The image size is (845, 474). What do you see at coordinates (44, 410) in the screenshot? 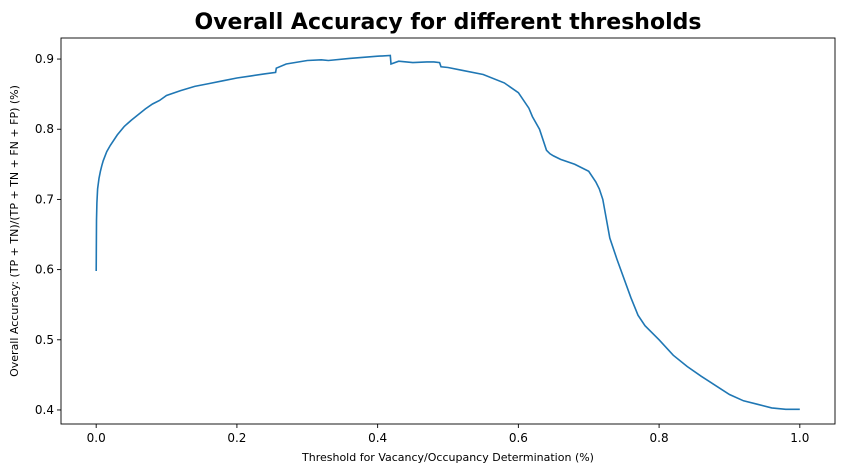
I see `y-tick-label: 0.4` at bounding box center [44, 410].